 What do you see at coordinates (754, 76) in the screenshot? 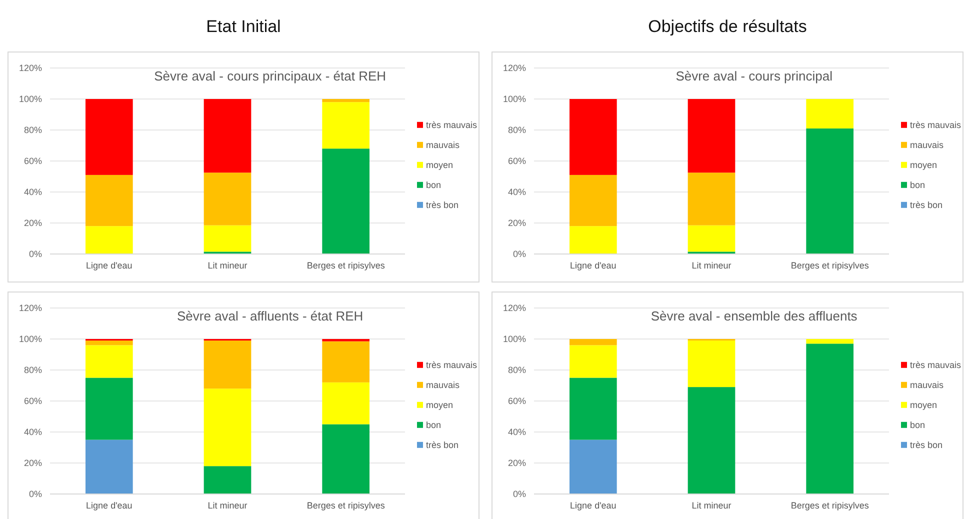
I see `chart-title: Sèvre aval - cours principal` at bounding box center [754, 76].